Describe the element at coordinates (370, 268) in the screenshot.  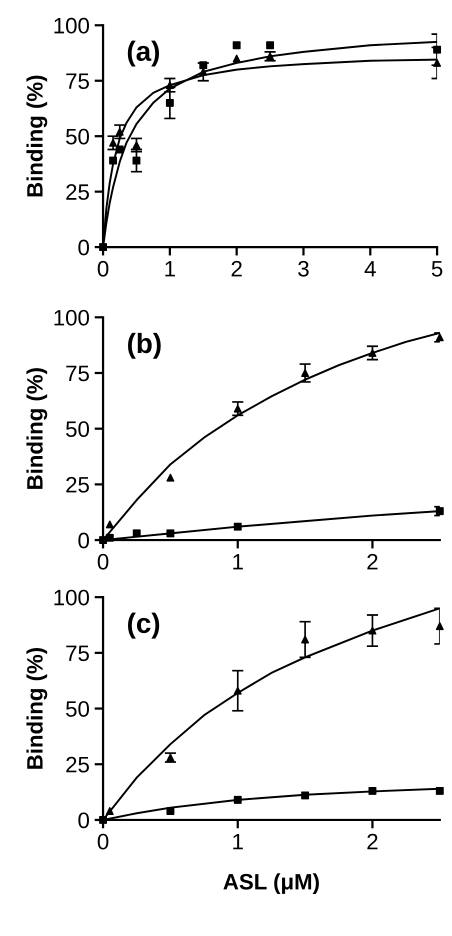
I see `x-tick-label: 4` at that location.